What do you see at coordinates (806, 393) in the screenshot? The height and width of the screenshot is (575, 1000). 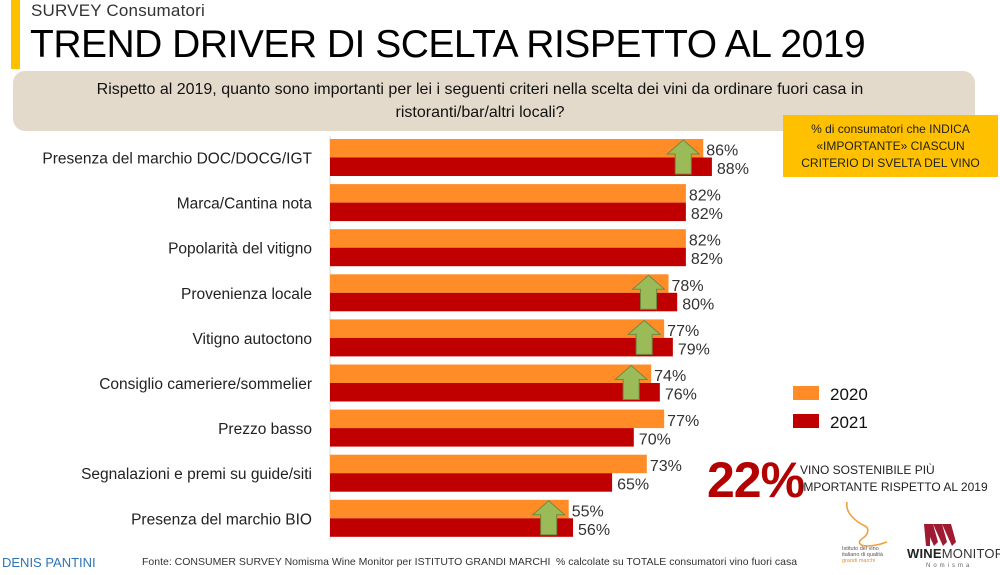 I see `legend-swatch-2020` at bounding box center [806, 393].